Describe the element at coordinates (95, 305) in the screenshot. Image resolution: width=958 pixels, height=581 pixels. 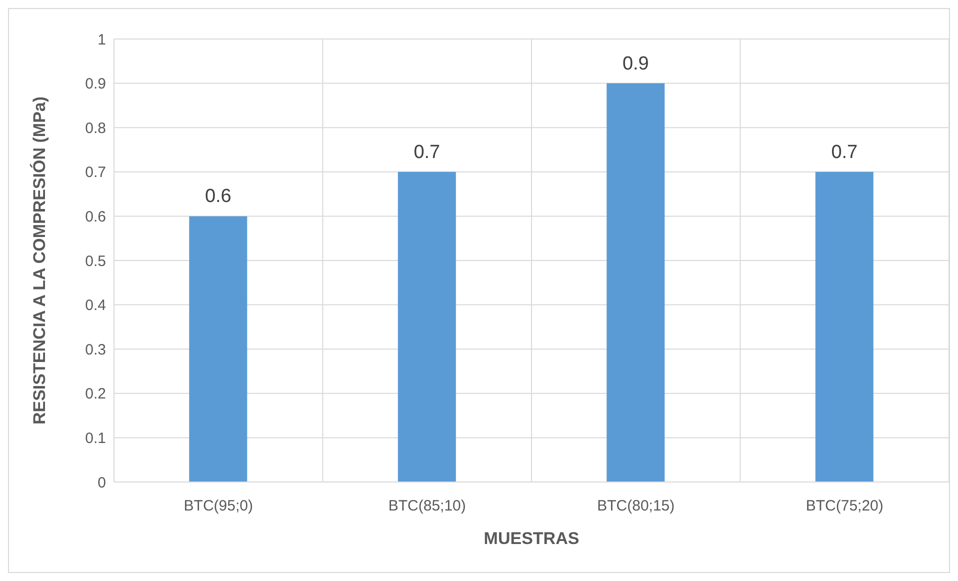
I see `y-tick-label: 0.4` at that location.